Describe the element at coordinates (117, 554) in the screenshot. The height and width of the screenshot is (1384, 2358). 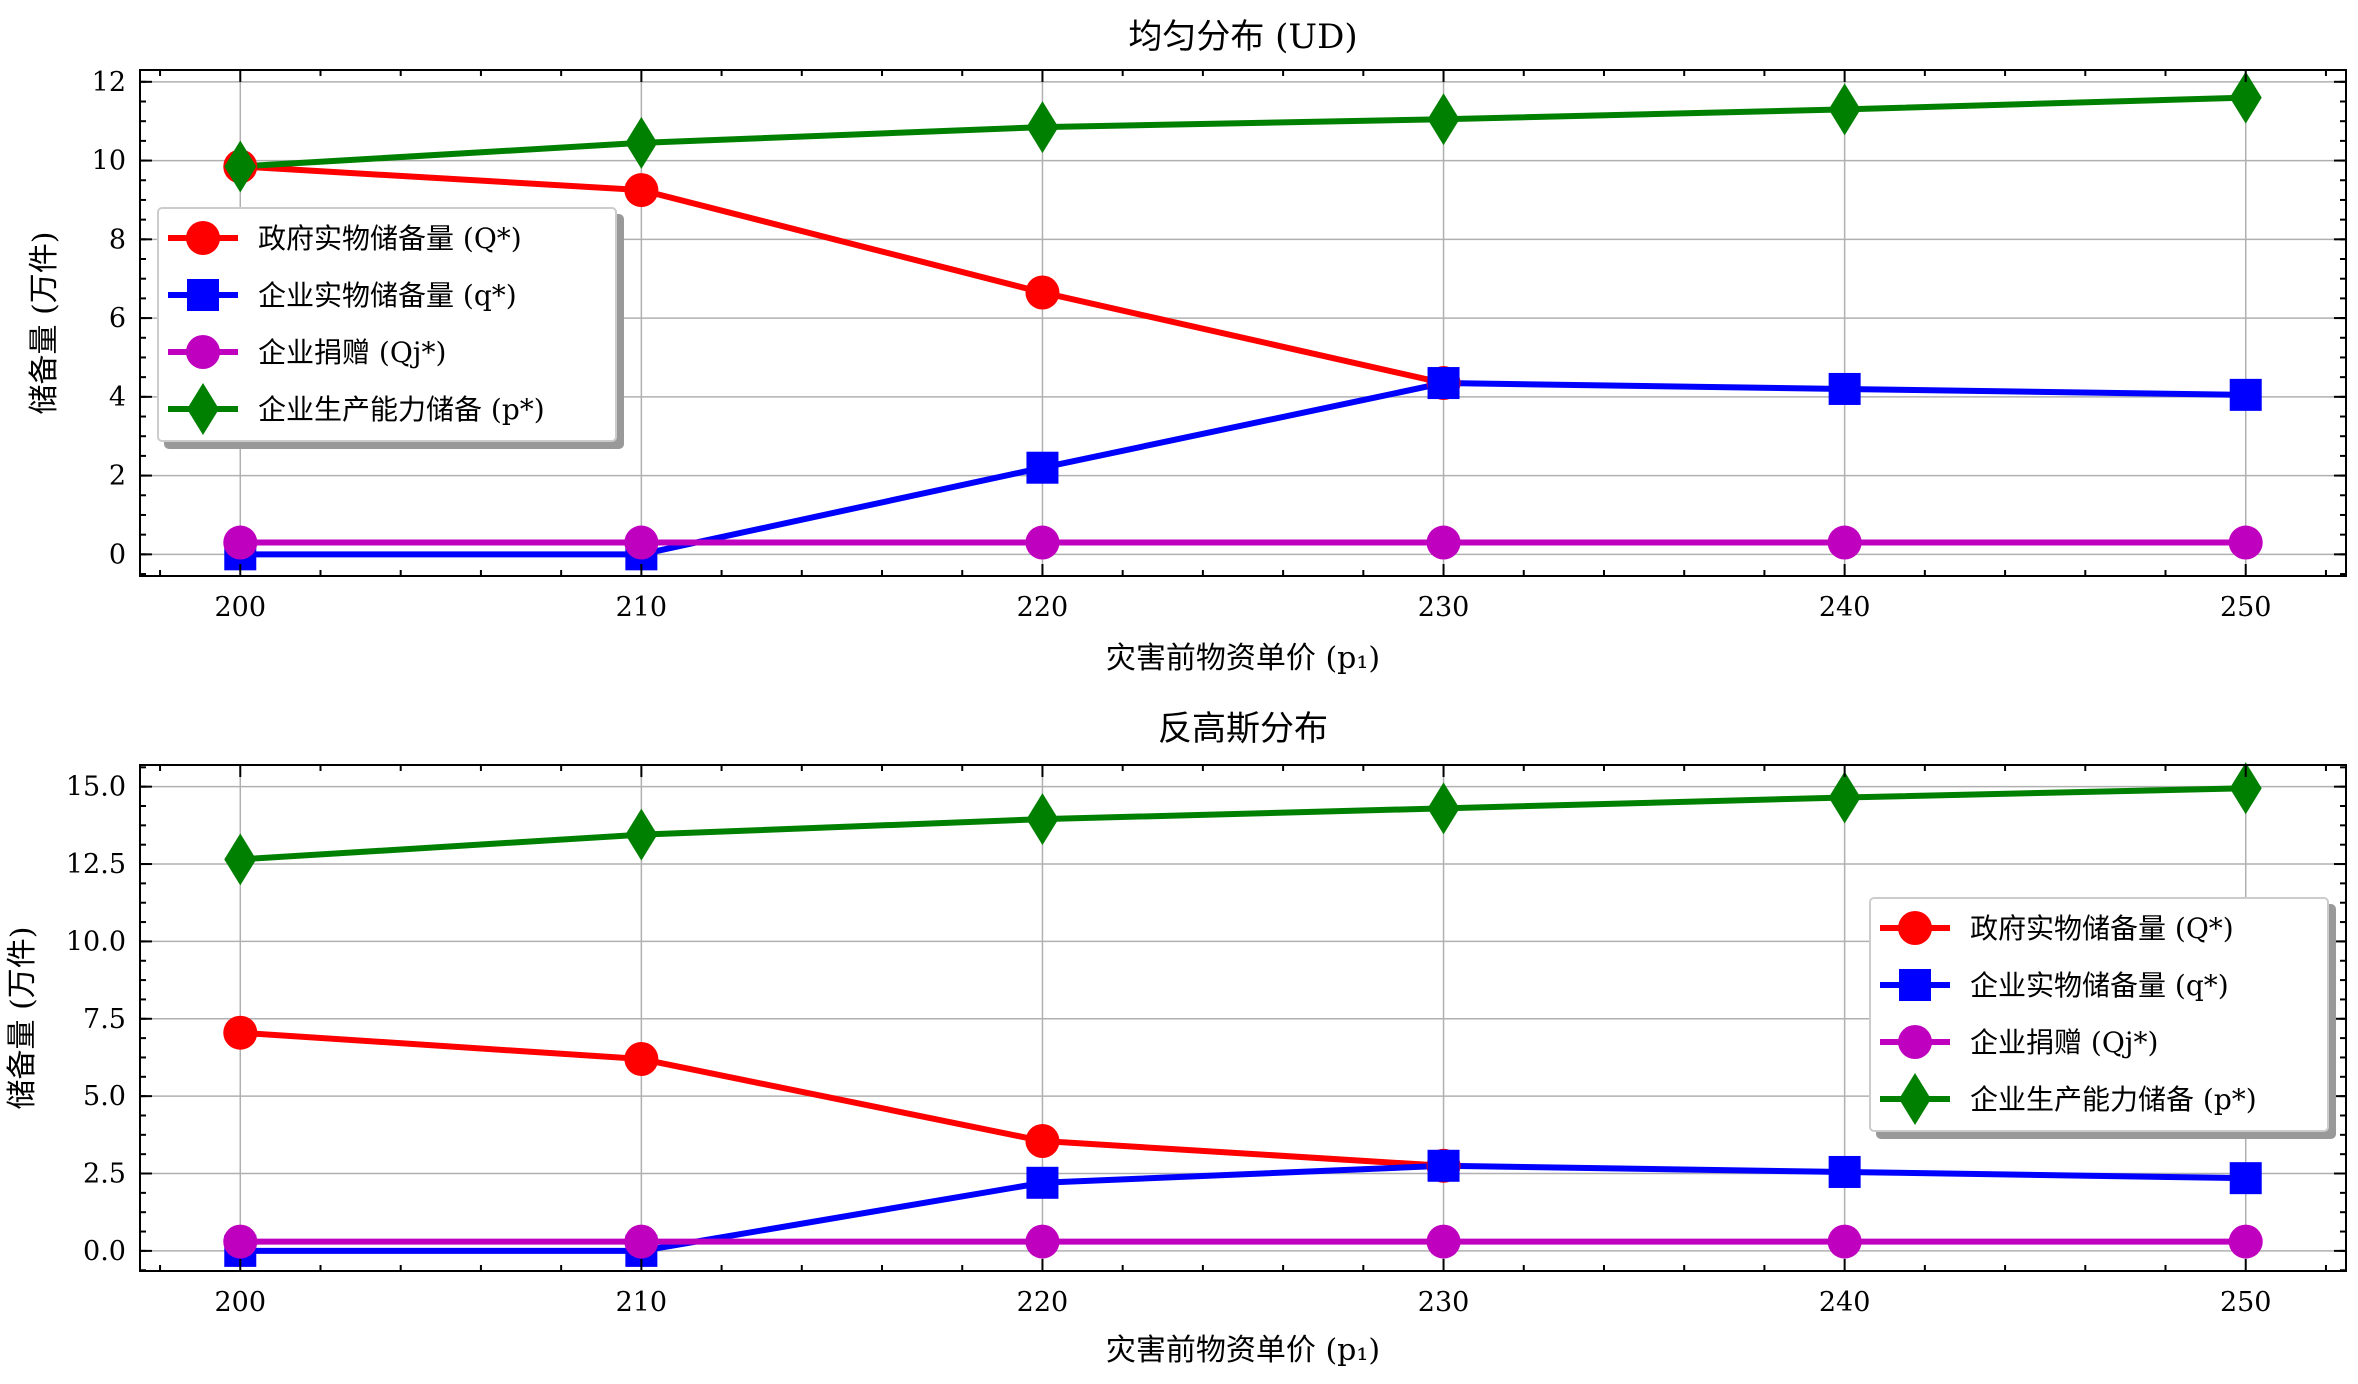
I see `y-tick-label: 0` at that location.